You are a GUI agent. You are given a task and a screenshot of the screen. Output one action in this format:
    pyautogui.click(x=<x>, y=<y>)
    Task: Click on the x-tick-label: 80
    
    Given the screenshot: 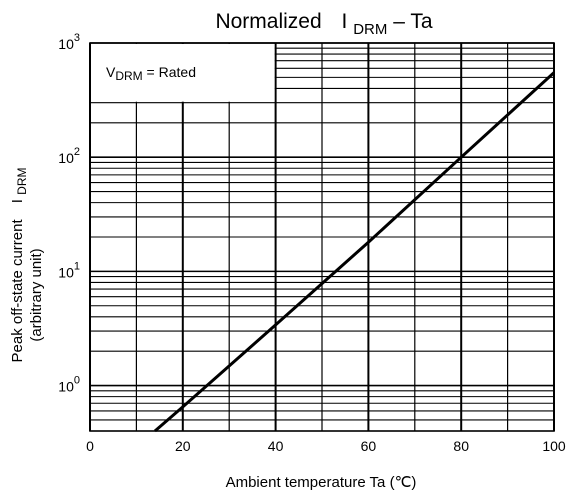 What is the action you would take?
    pyautogui.click(x=461, y=446)
    